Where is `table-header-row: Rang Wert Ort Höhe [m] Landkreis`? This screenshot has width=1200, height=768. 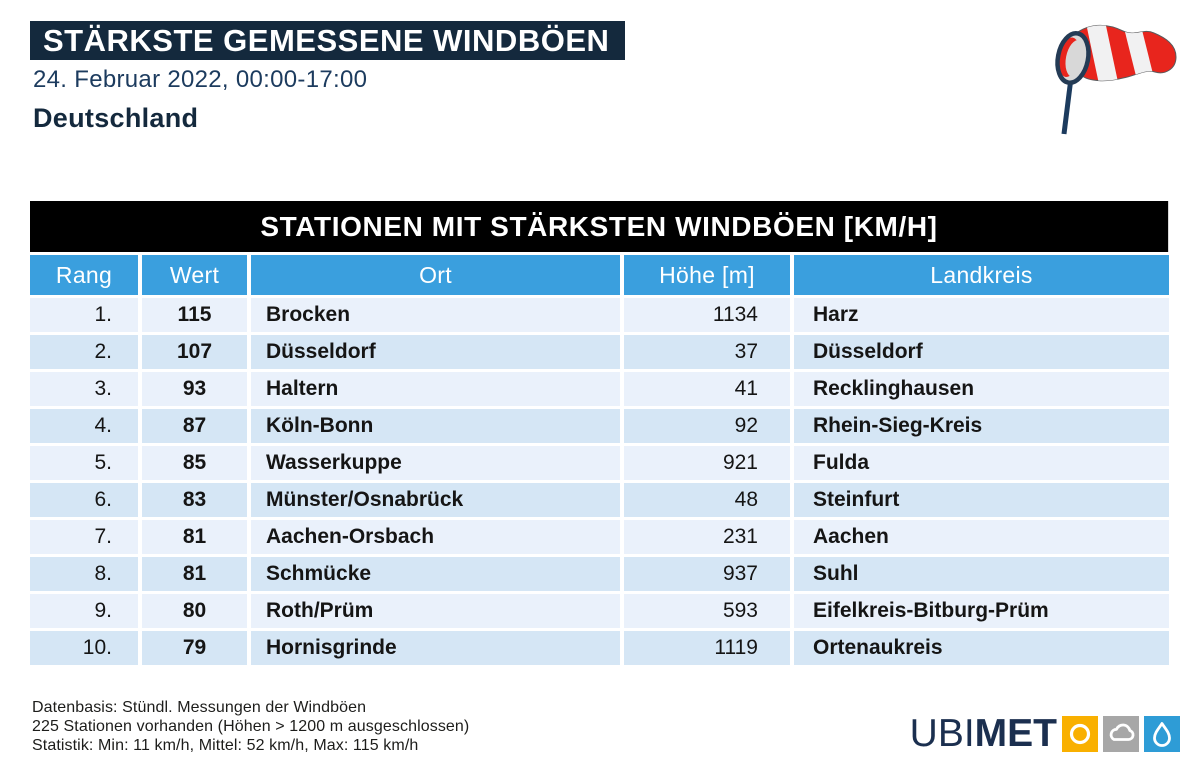 table-header-row: Rang Wert Ort Höhe [m] Landkreis is located at coordinates (599, 275).